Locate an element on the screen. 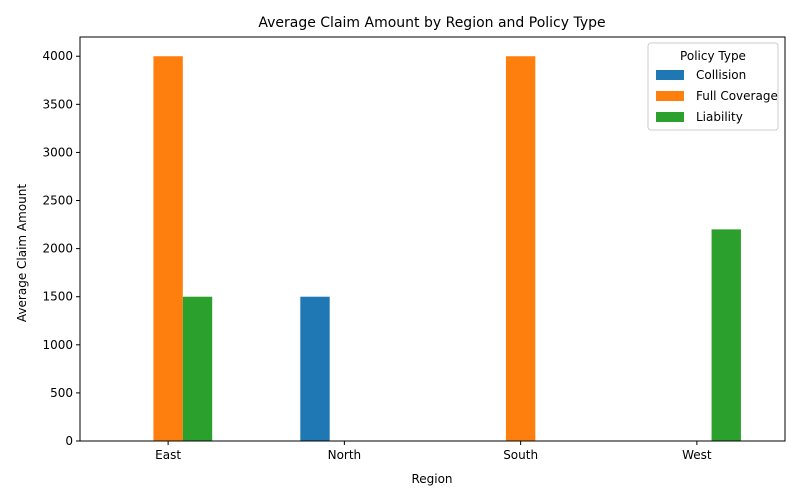 The width and height of the screenshot is (800, 500). x-axis-label: Region is located at coordinates (431, 479).